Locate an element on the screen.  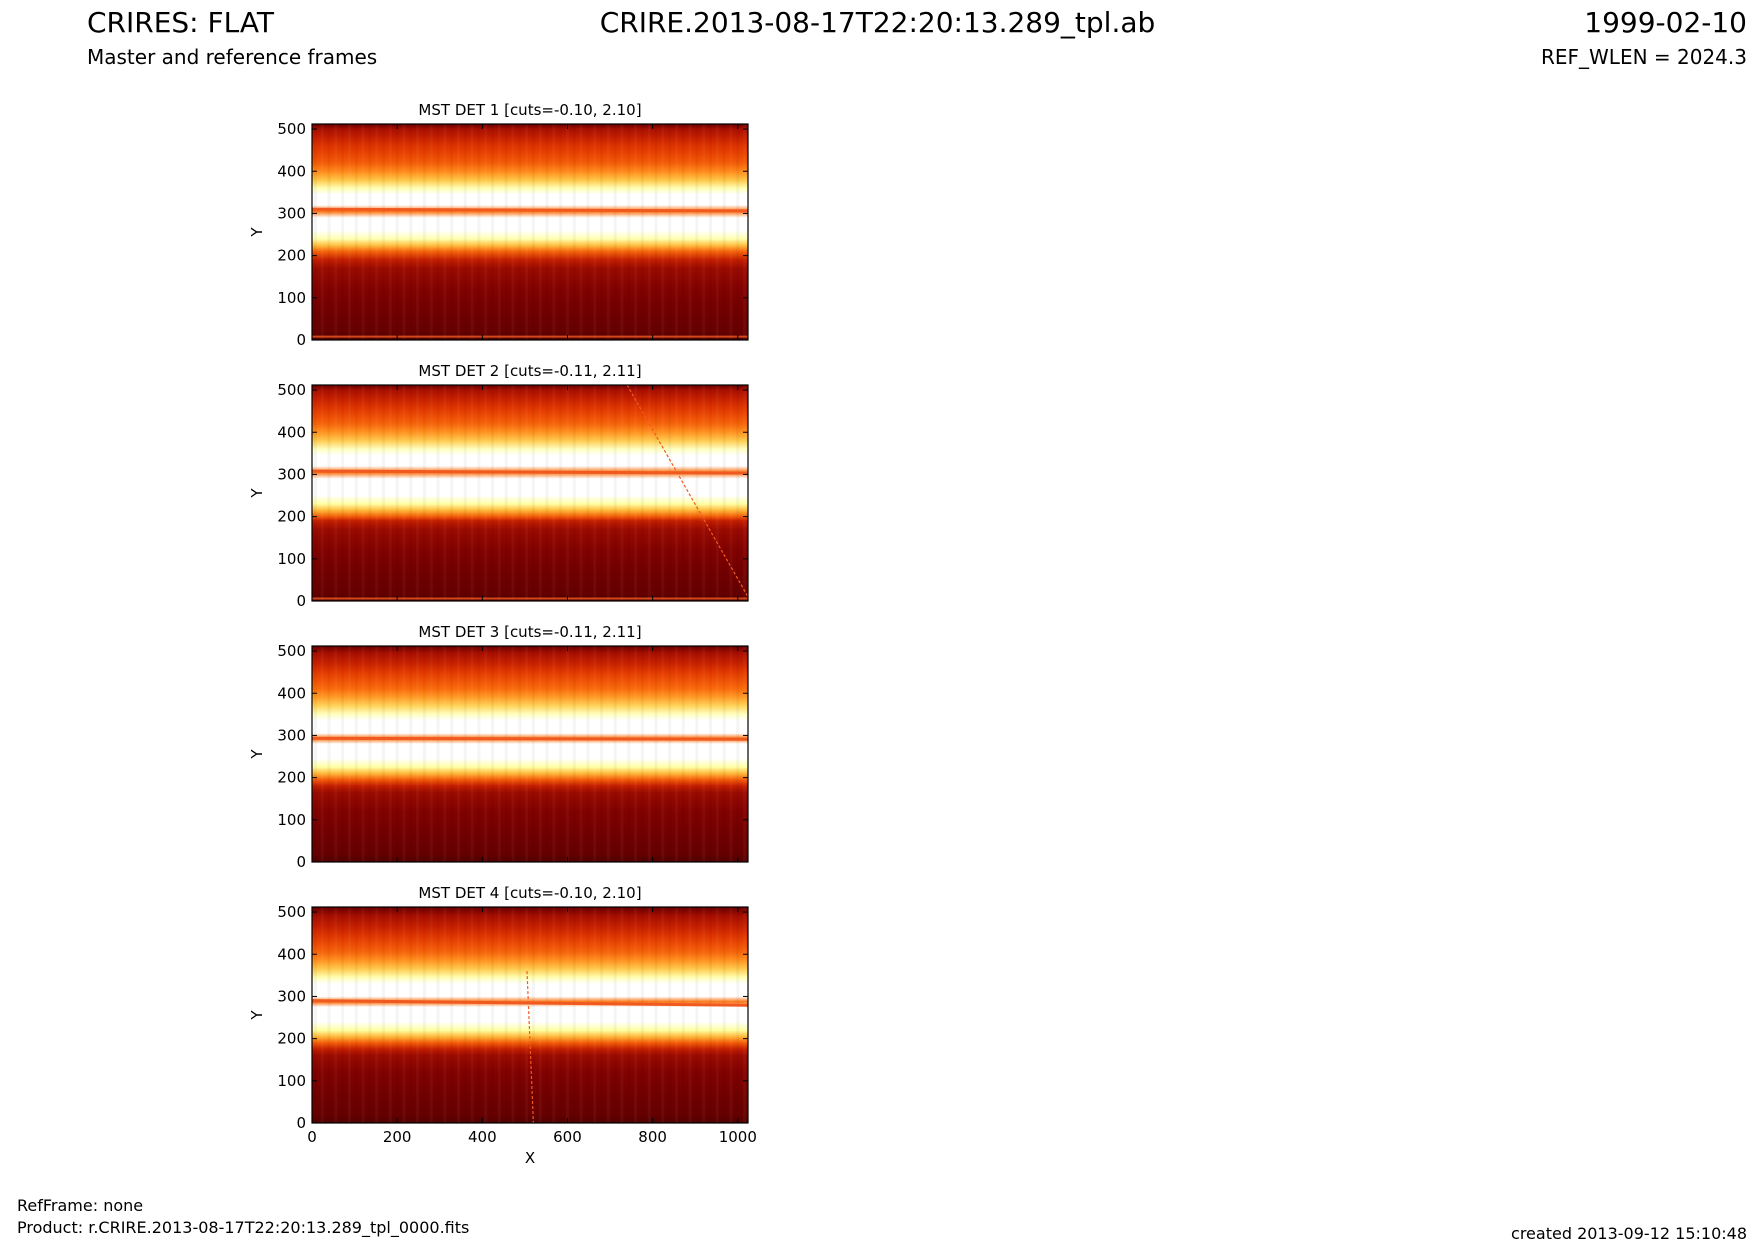
y-tick-label-4-200: 200 is located at coordinates (291, 1039).